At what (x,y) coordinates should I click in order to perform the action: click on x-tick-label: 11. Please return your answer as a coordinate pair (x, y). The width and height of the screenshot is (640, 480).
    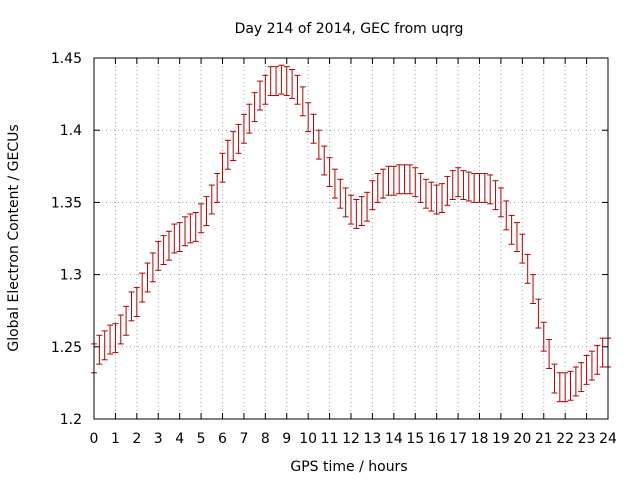
    Looking at the image, I should click on (330, 439).